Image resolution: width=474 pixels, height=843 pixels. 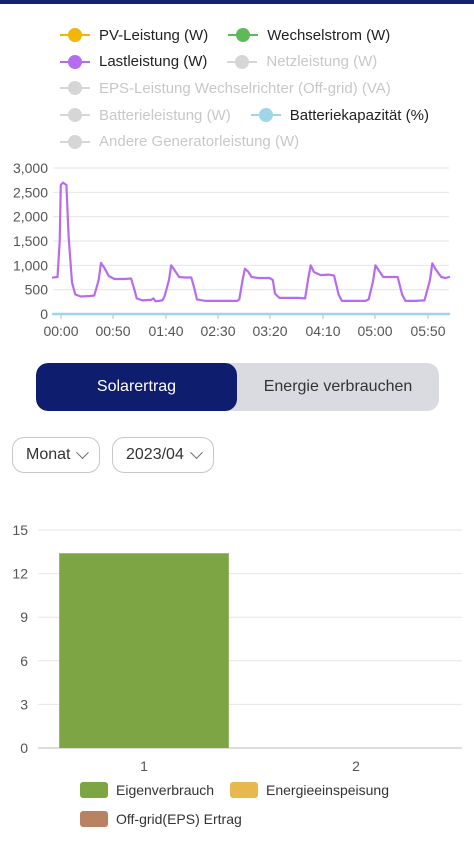 I want to click on y-tick-label: 3, so click(x=24, y=704).